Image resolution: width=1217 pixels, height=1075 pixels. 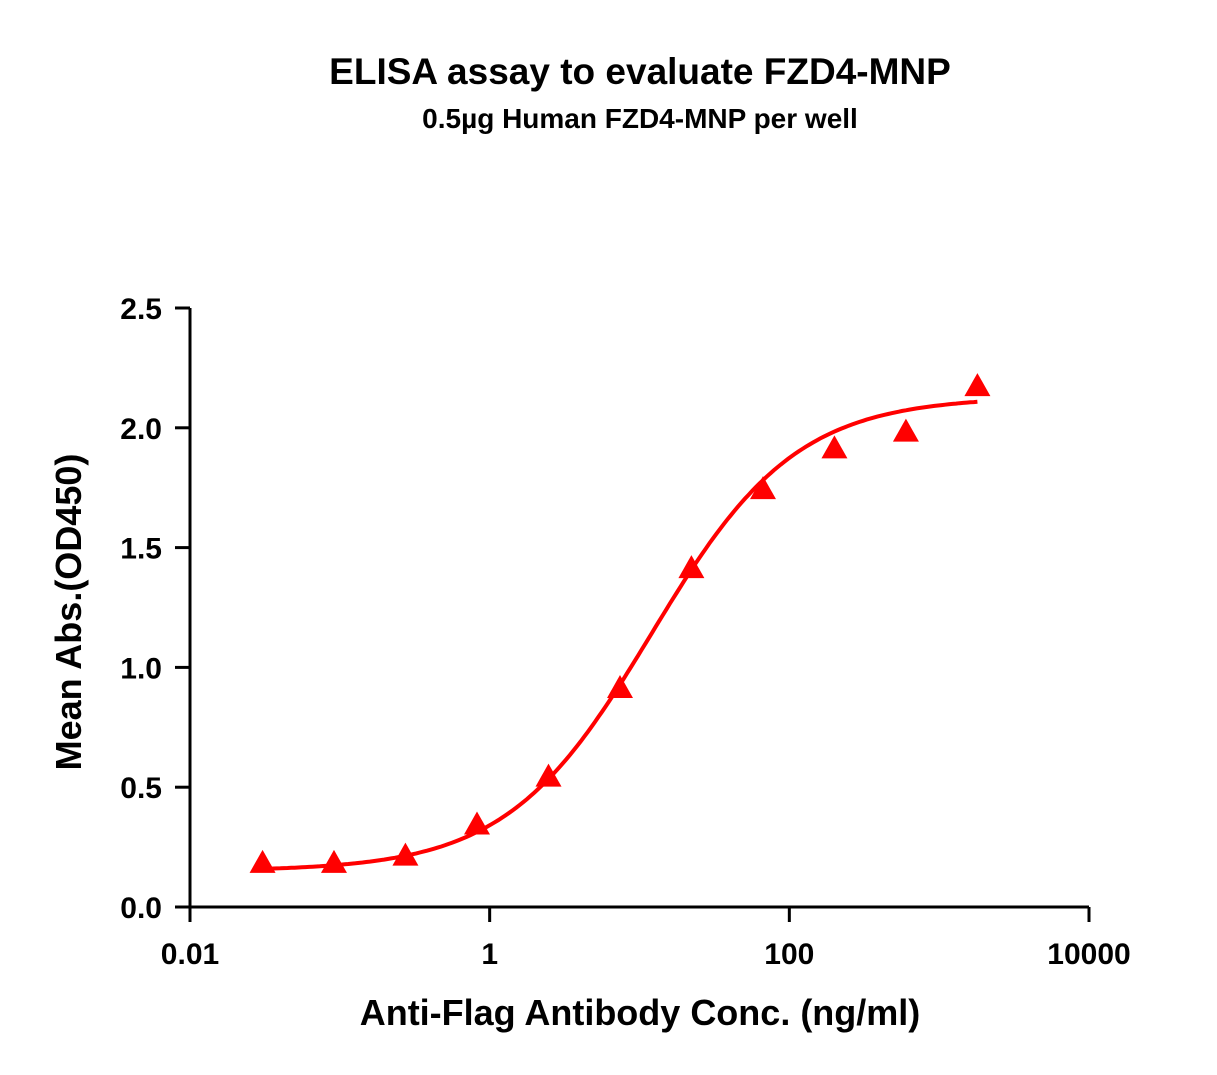 I want to click on chart-title: ELISA assay to evaluate FZD4-MNP, so click(x=640, y=71).